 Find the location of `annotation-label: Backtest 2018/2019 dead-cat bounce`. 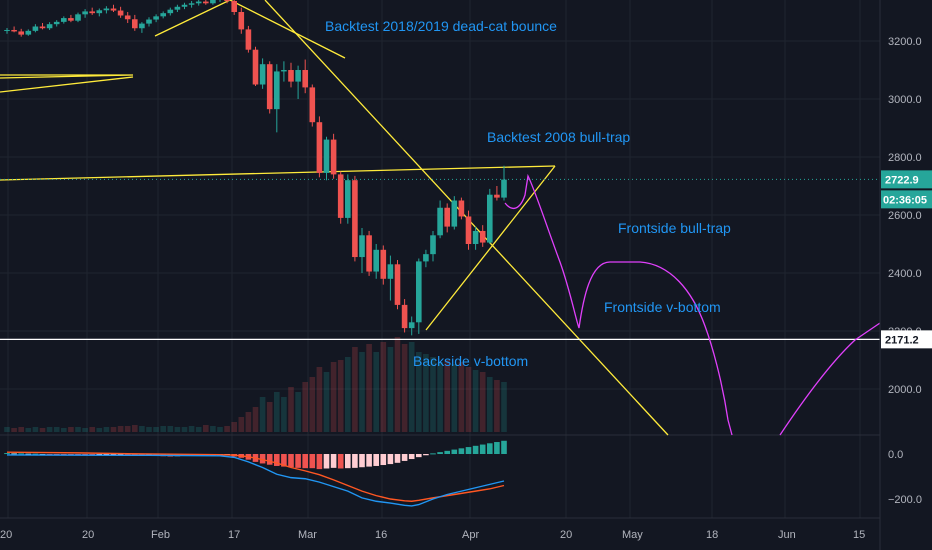

annotation-label: Backtest 2018/2019 dead-cat bounce is located at coordinates (441, 26).